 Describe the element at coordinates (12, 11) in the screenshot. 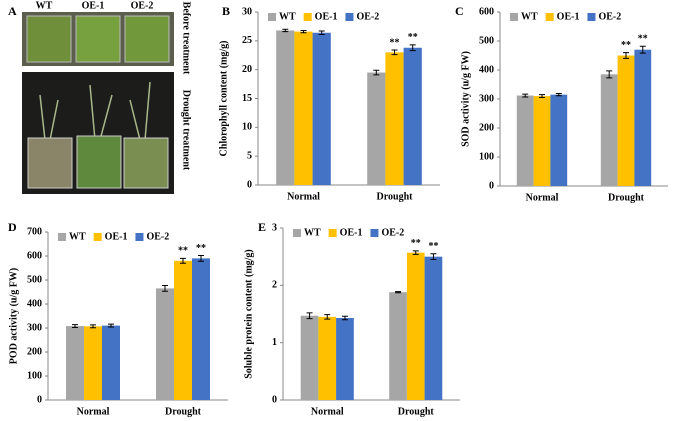

I see `panel-label: A` at that location.